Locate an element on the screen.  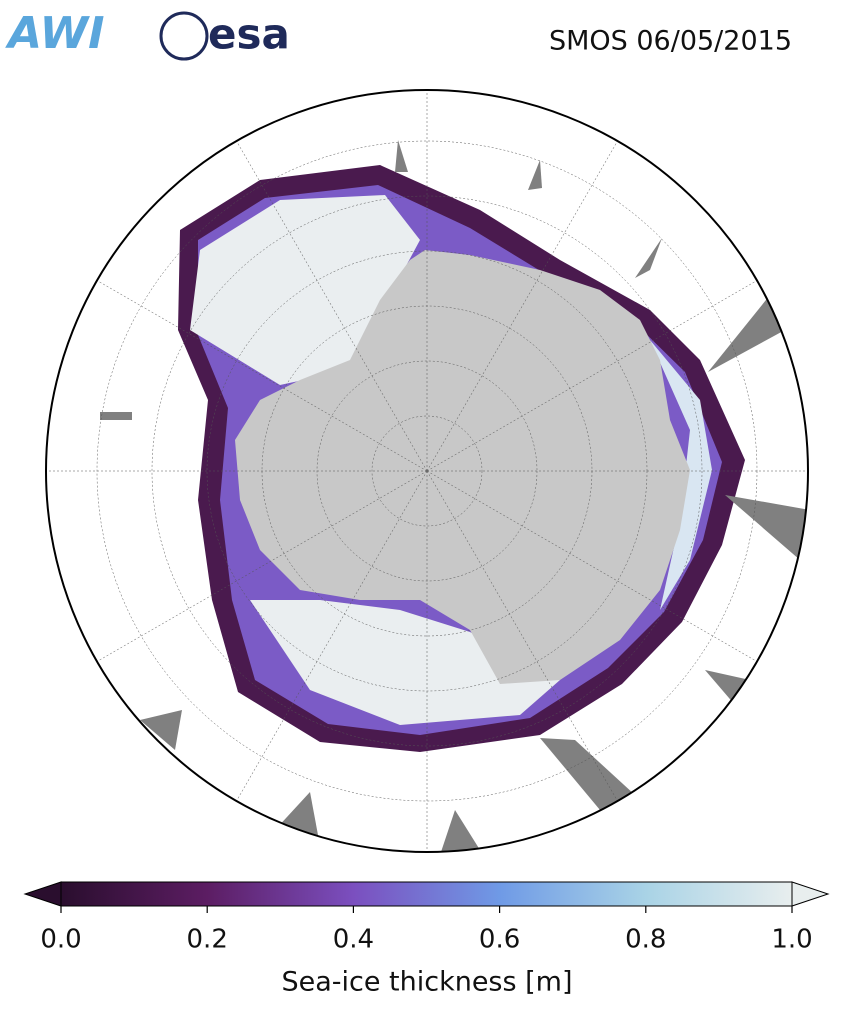
map-title: SMOS 06/05/2015 is located at coordinates (670, 41).